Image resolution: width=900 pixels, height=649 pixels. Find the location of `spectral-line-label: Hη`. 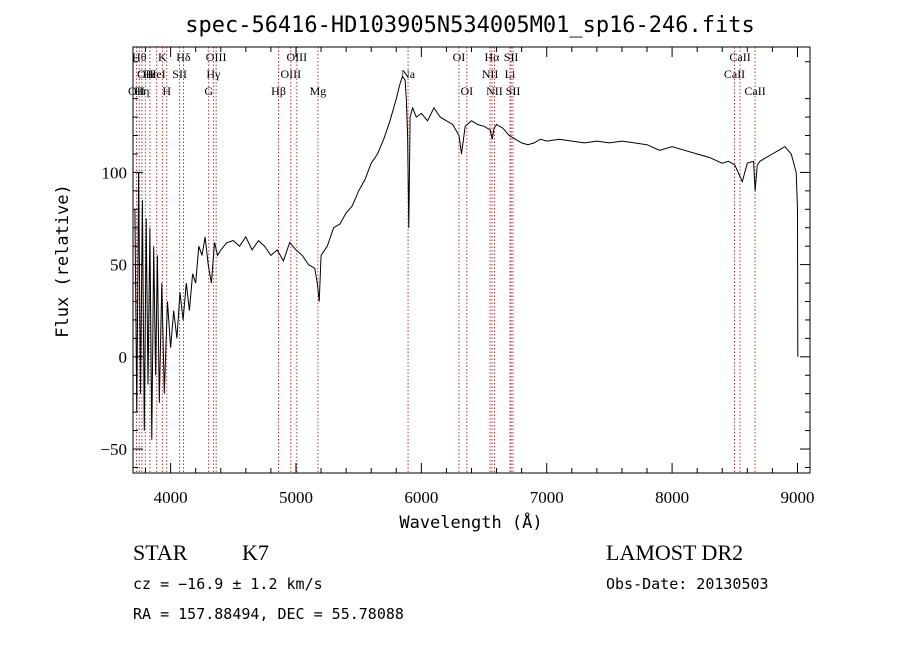

spectral-line-label: Hη is located at coordinates (141, 91).